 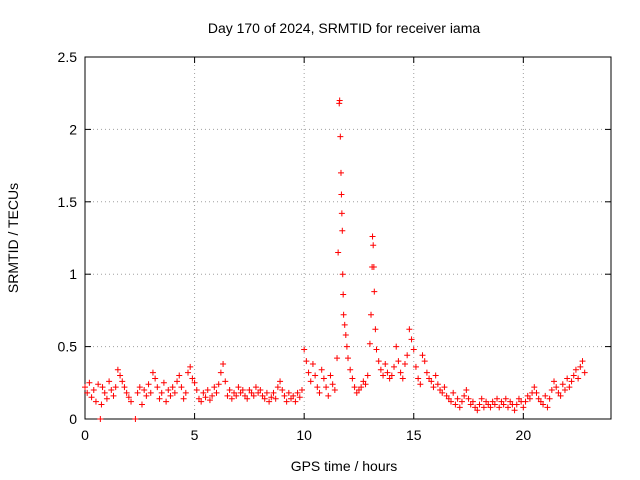 What do you see at coordinates (344, 466) in the screenshot?
I see `x-axis-label: GPS time / hours` at bounding box center [344, 466].